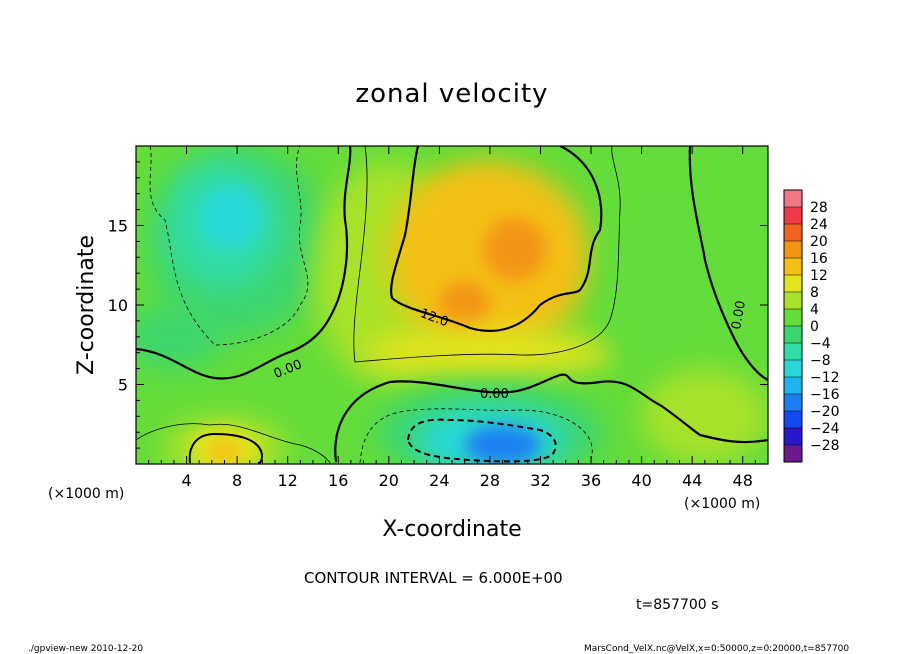 Image resolution: width=904 pixels, height=654 pixels. I want to click on x-tick-label: 40, so click(641, 480).